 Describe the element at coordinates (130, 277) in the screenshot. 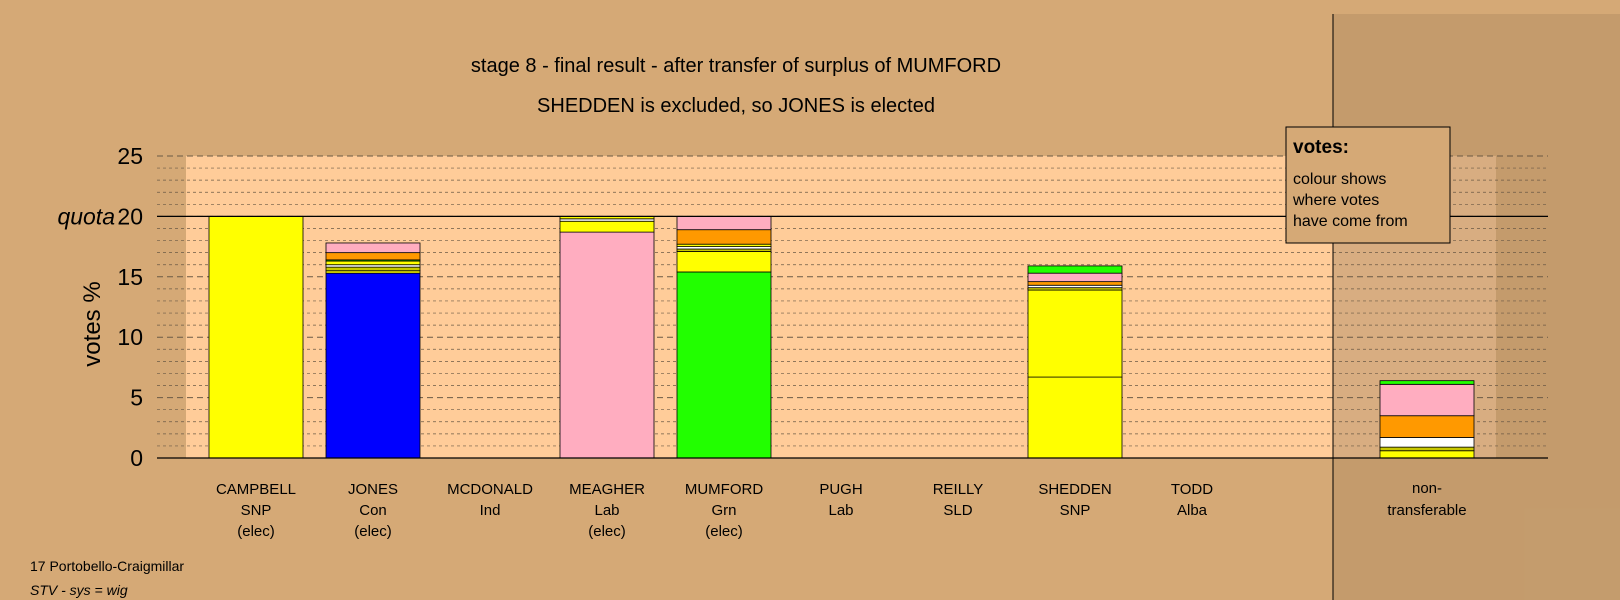

I see `y-tick-label: 15` at that location.